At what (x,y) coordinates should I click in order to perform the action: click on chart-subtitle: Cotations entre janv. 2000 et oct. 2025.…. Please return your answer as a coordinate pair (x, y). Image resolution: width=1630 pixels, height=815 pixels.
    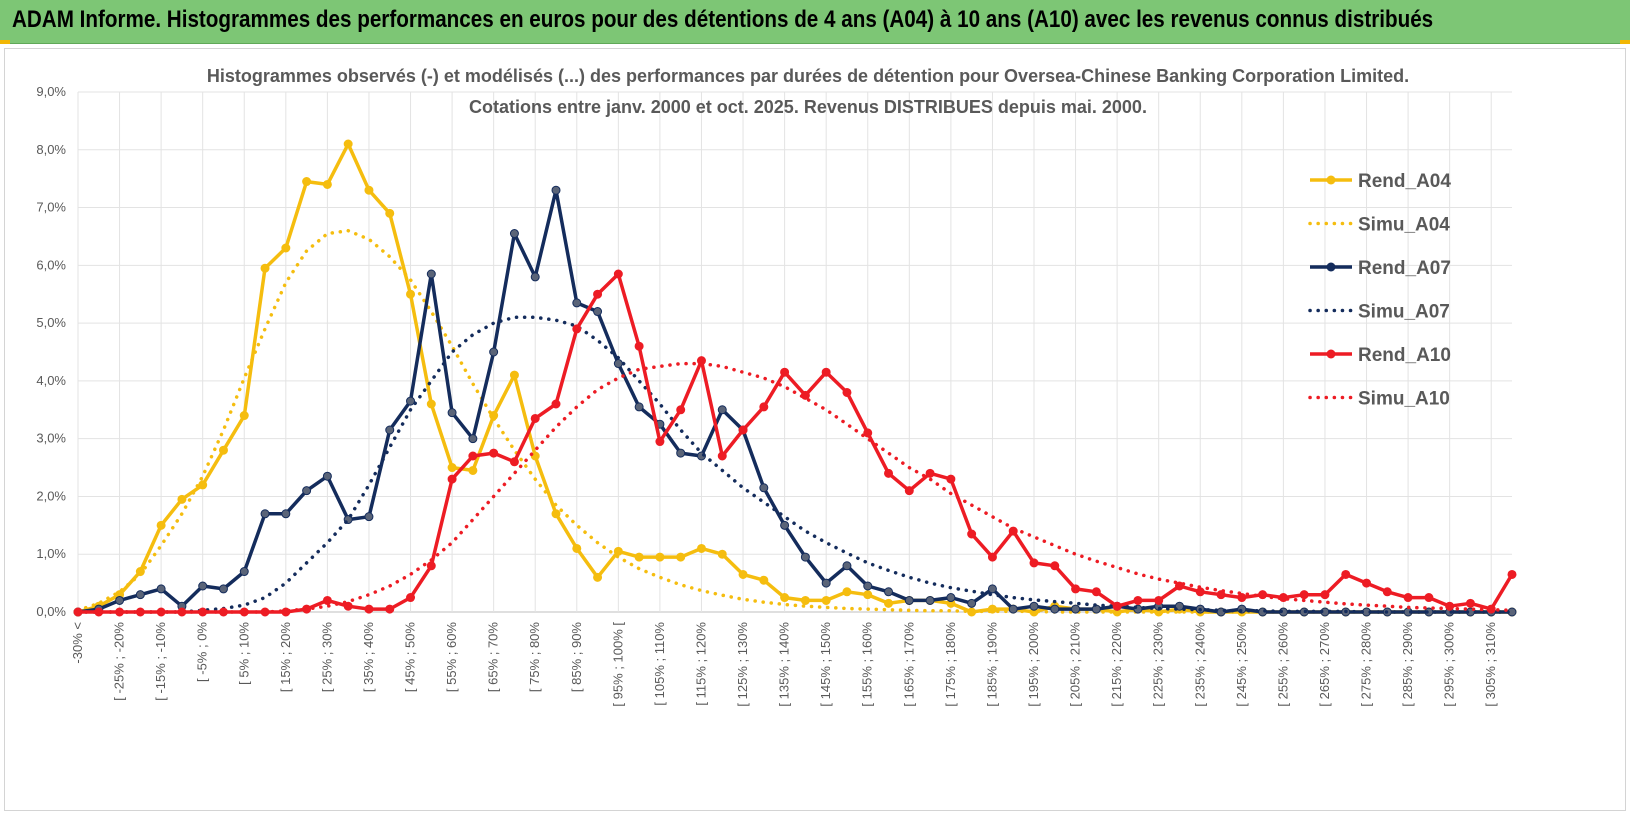
    Looking at the image, I should click on (808, 107).